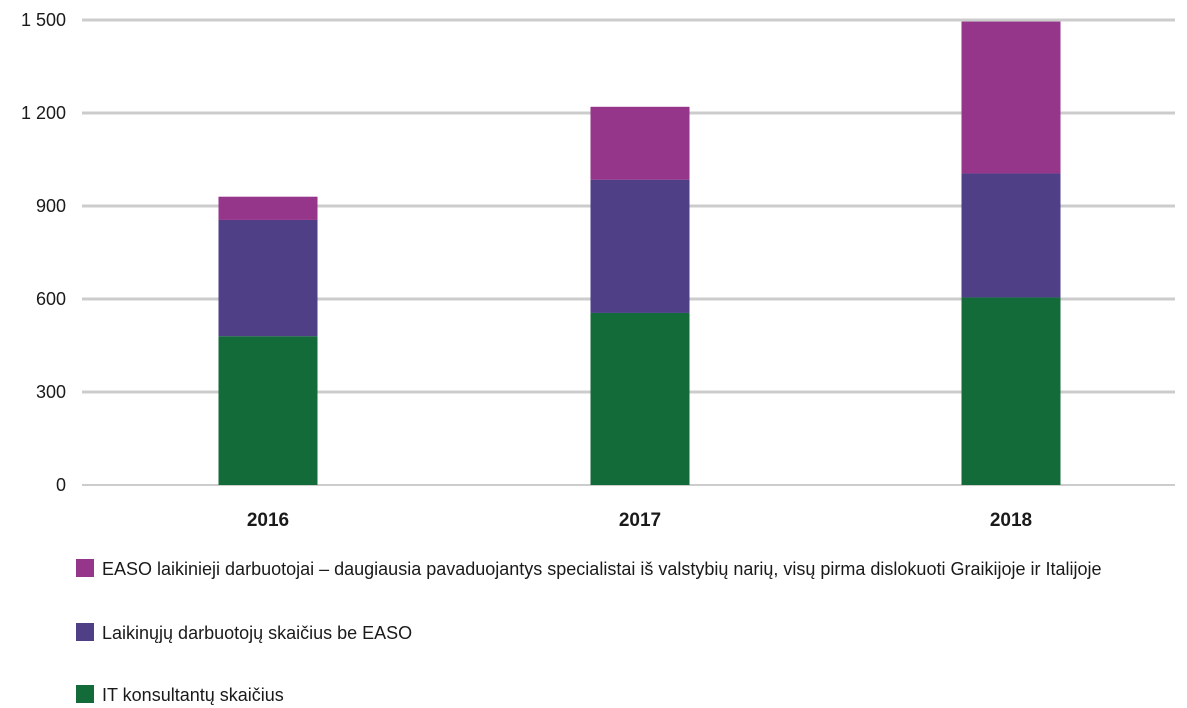 This screenshot has height=708, width=1187. I want to click on legend-swatch-it-consultants, so click(85, 694).